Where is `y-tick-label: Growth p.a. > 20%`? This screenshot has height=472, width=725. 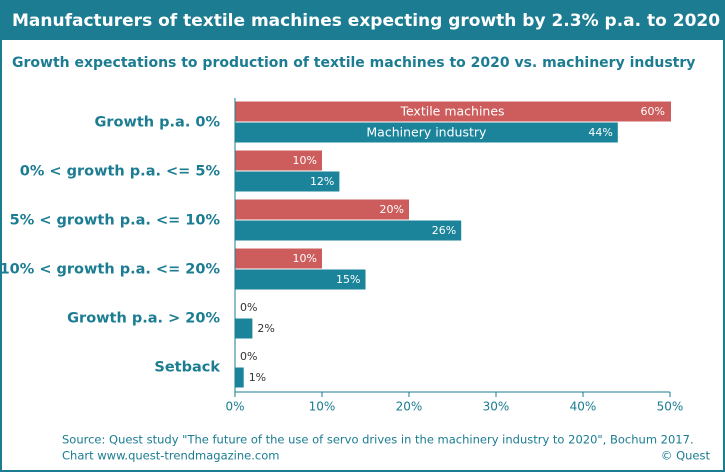 y-tick-label: Growth p.a. > 20% is located at coordinates (143, 319).